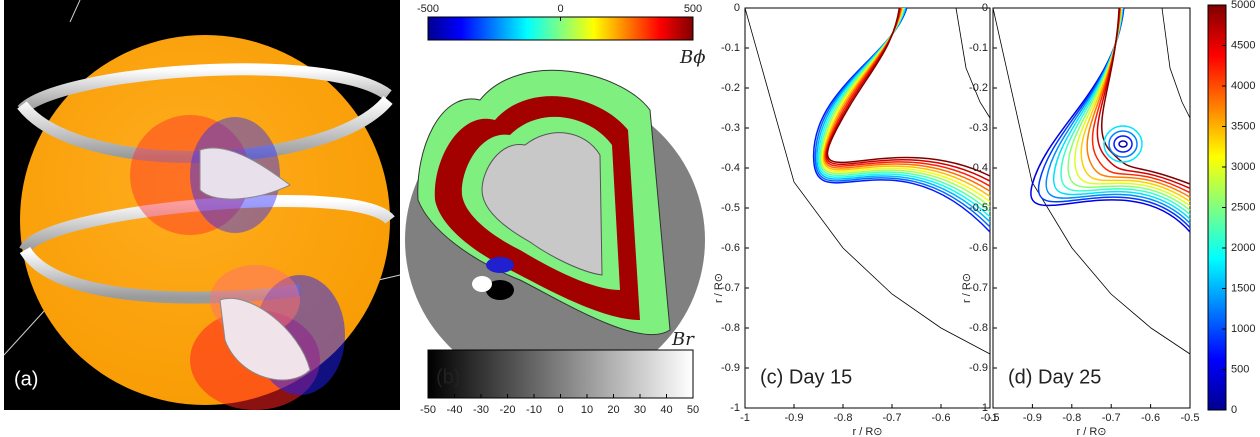 The height and width of the screenshot is (437, 1260). I want to click on colorbar-tick-label: 3500, so click(1243, 126).